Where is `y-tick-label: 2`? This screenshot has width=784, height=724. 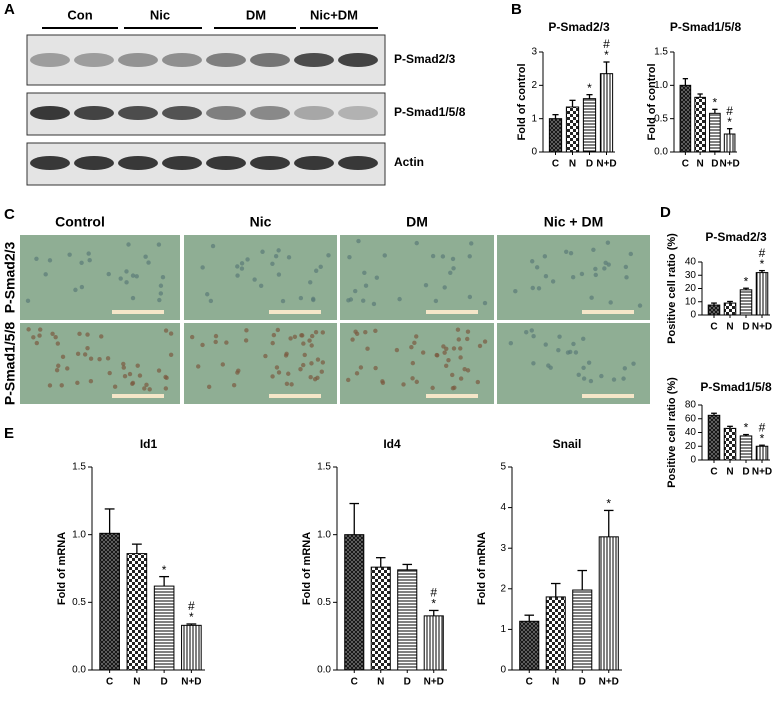 y-tick-label: 2 is located at coordinates (534, 85).